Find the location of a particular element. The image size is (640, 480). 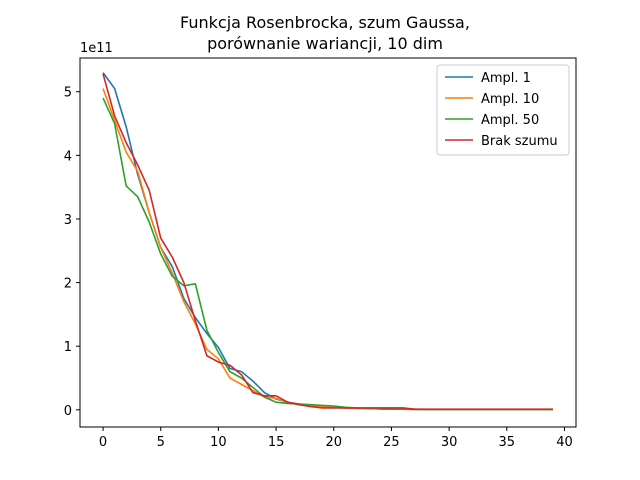

x-axis: 0 5 10 15 20 25 30 35 40 is located at coordinates (336, 438).